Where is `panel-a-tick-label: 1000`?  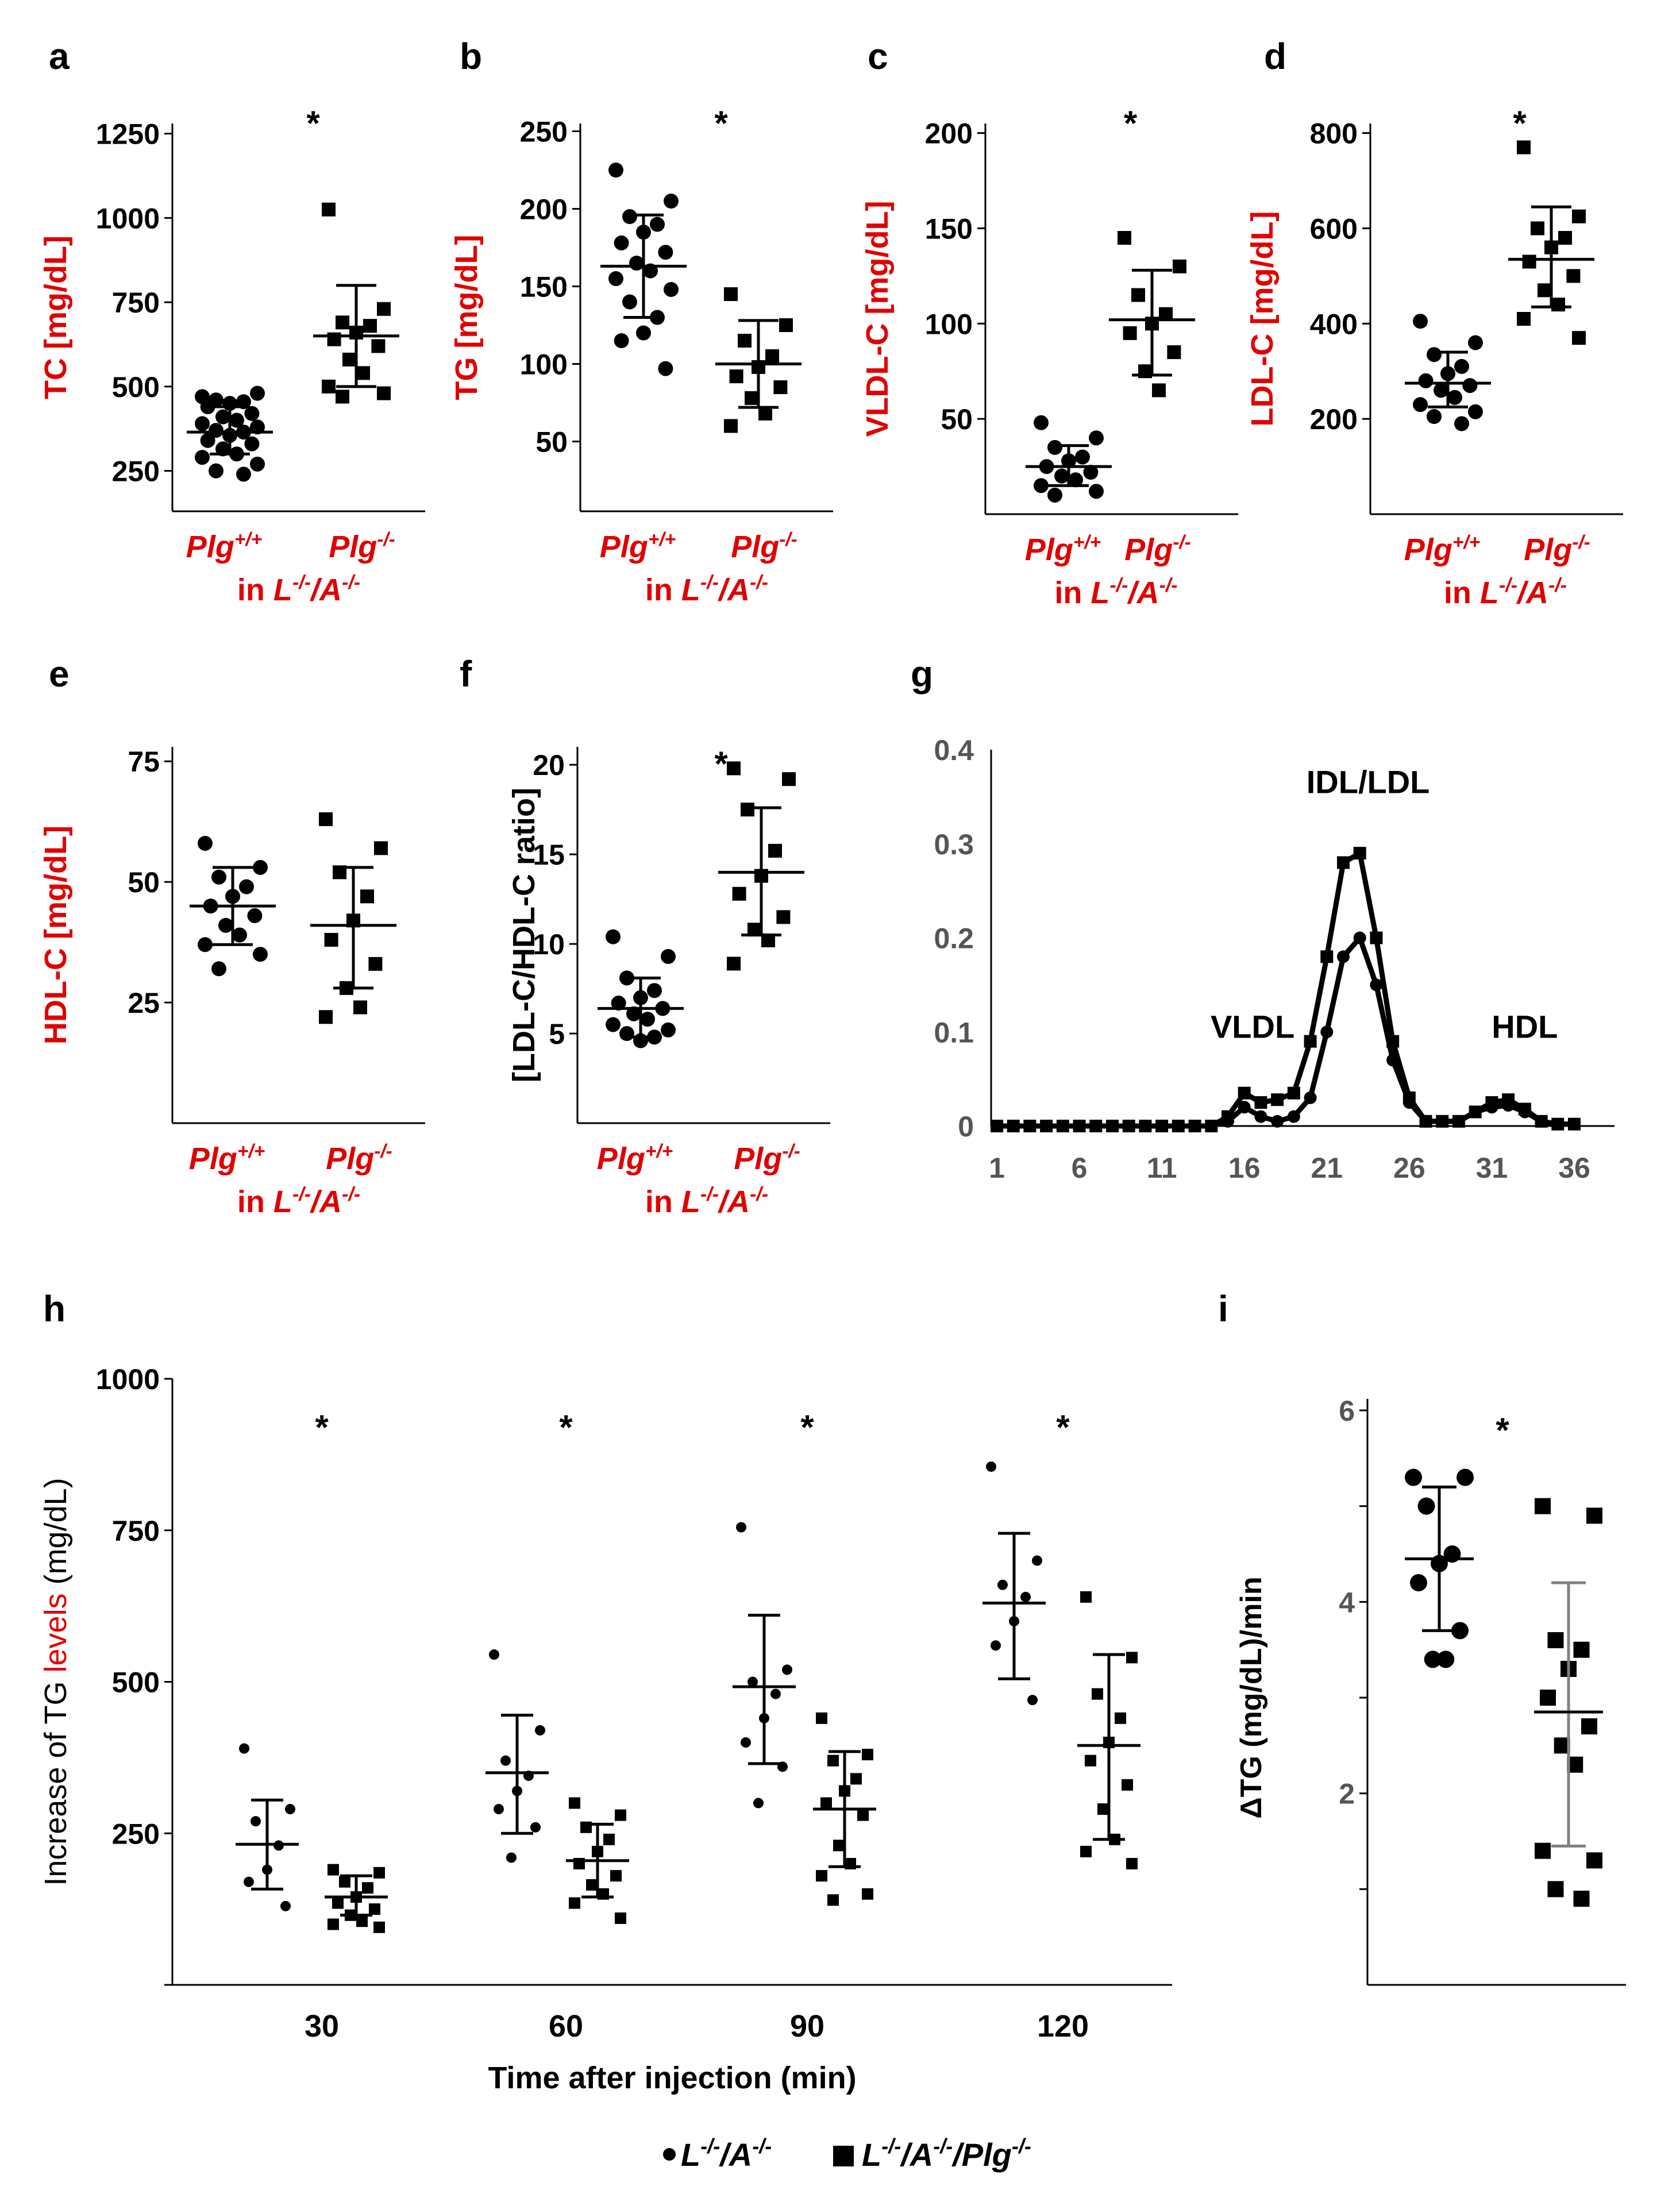 panel-a-tick-label: 1000 is located at coordinates (128, 218).